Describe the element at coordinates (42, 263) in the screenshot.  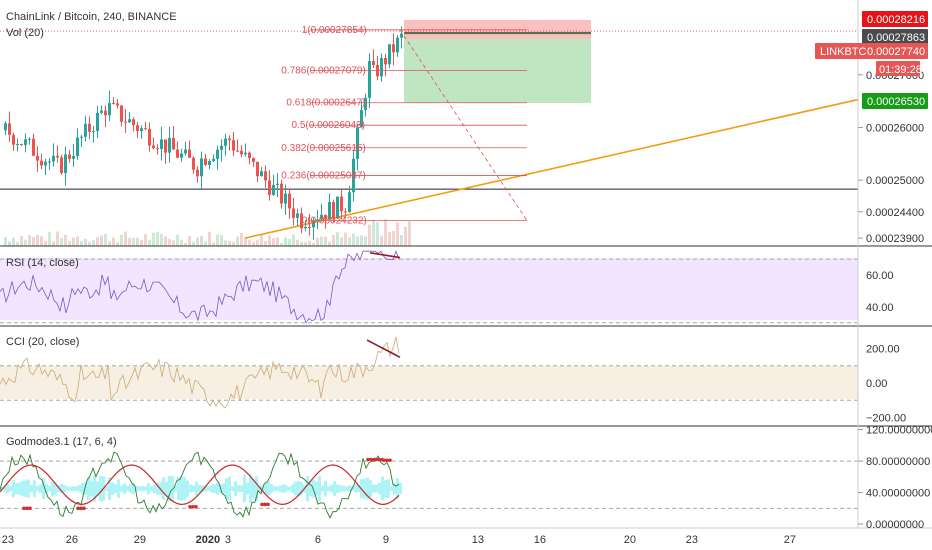
I see `rsi-title: RSI (14, close)` at that location.